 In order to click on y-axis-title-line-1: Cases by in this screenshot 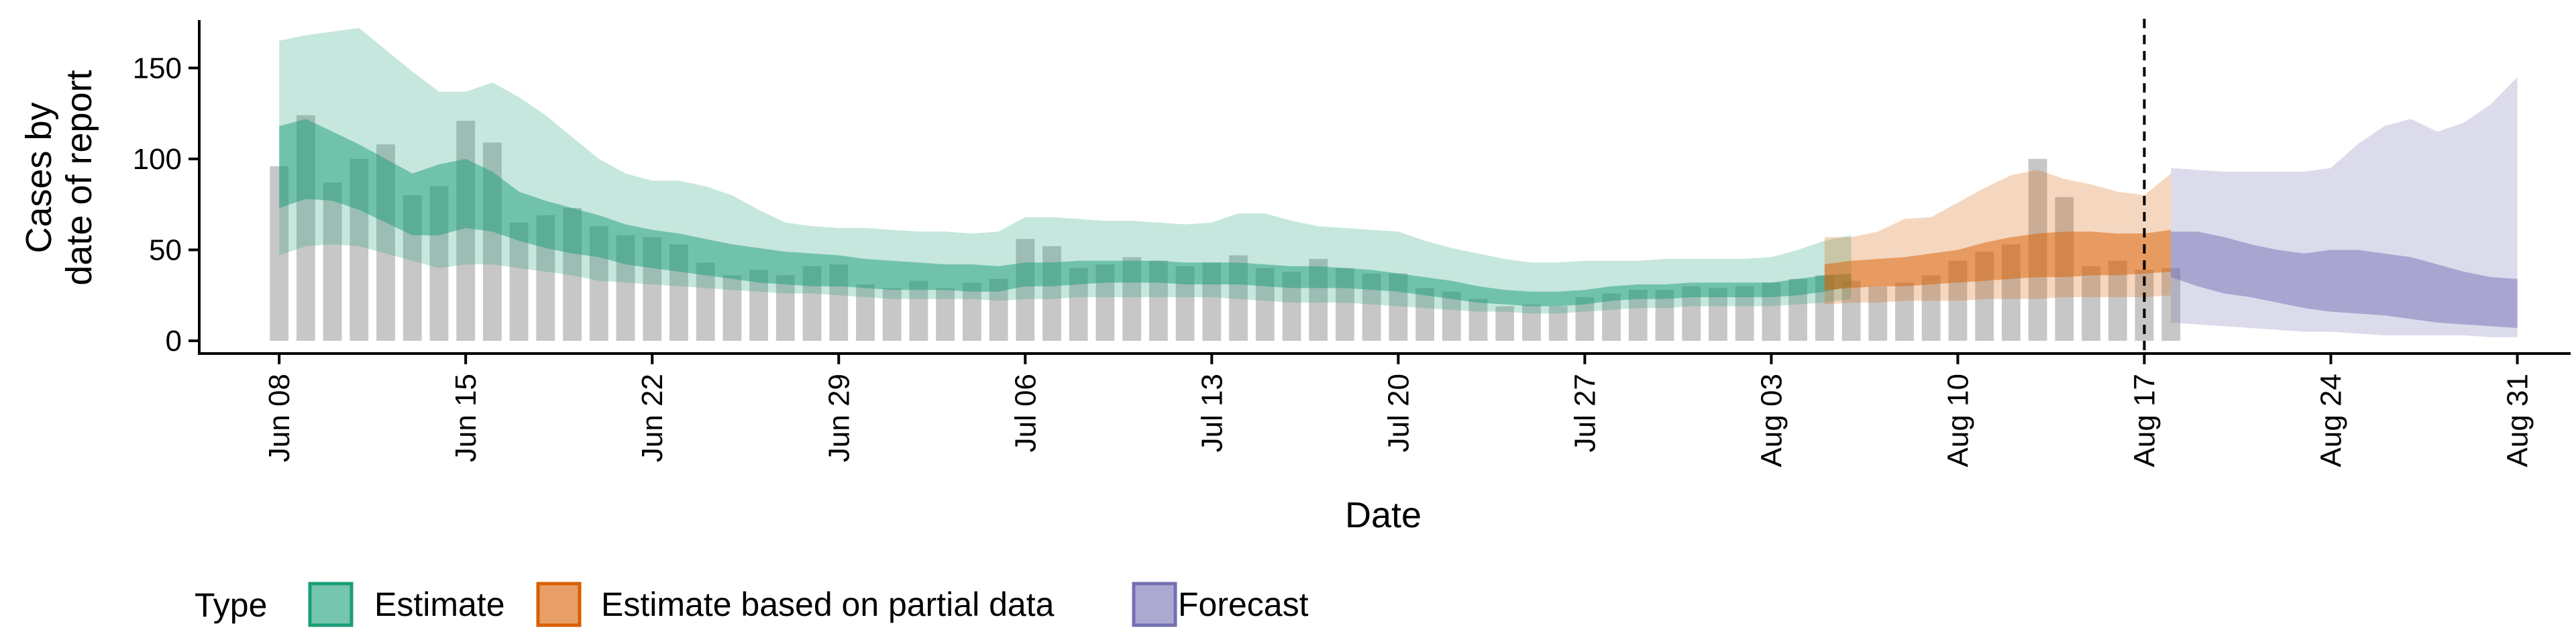, I will do `click(39, 177)`.